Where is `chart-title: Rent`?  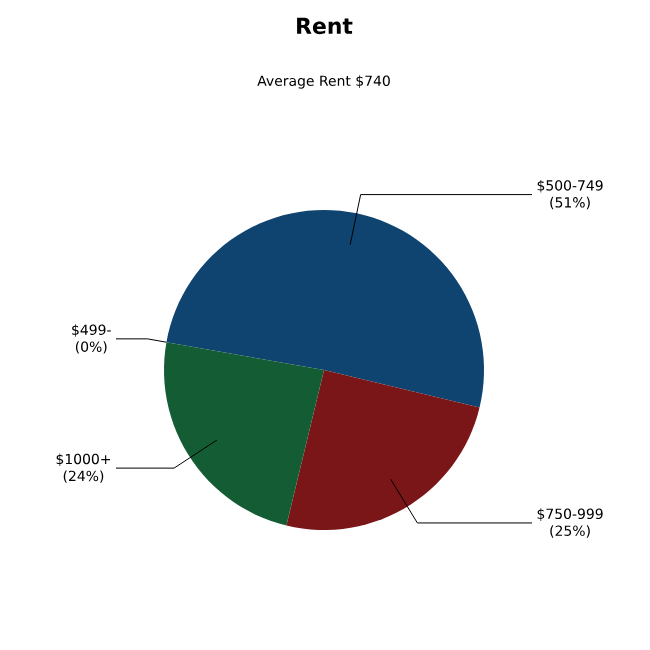 chart-title: Rent is located at coordinates (325, 26).